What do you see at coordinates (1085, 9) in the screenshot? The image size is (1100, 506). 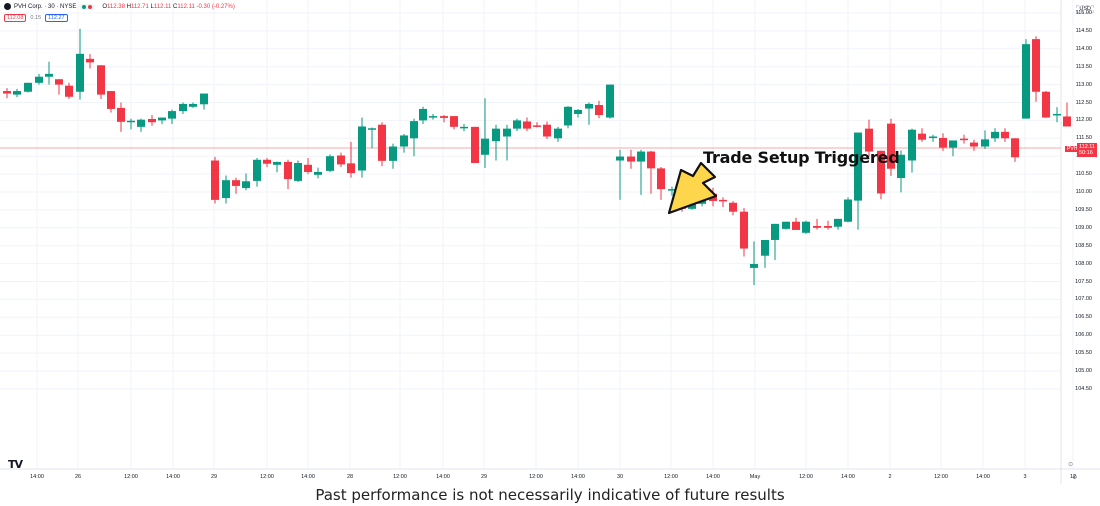 I see `currency-selector: USD` at bounding box center [1085, 9].